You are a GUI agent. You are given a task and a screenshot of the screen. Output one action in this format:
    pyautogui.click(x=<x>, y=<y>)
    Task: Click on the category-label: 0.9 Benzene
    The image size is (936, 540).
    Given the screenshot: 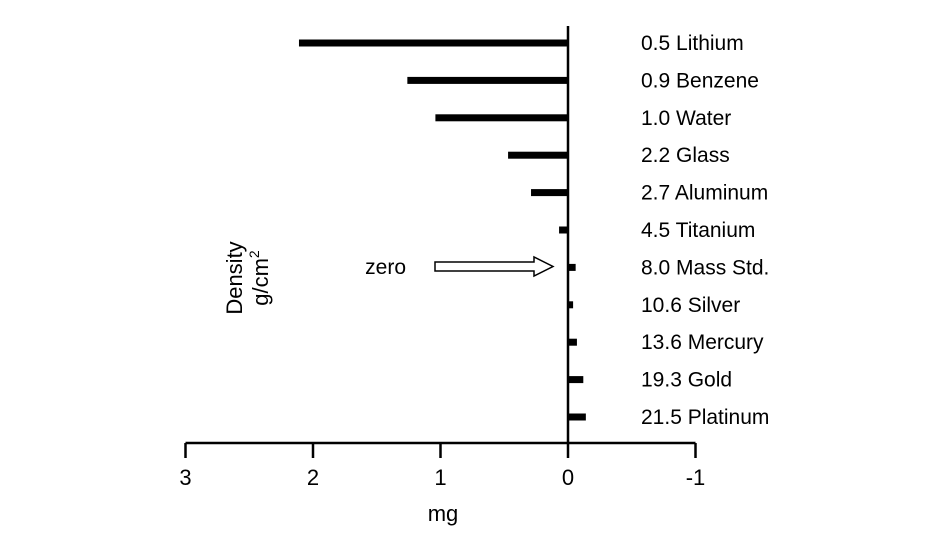 What is the action you would take?
    pyautogui.click(x=700, y=80)
    